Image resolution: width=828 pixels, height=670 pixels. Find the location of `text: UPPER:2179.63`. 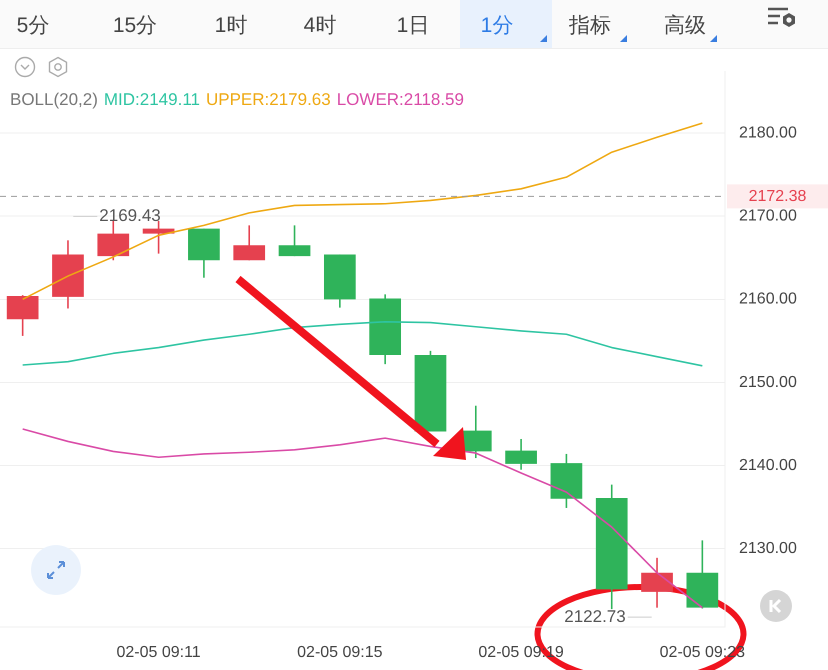

text: UPPER:2179.63 is located at coordinates (268, 99).